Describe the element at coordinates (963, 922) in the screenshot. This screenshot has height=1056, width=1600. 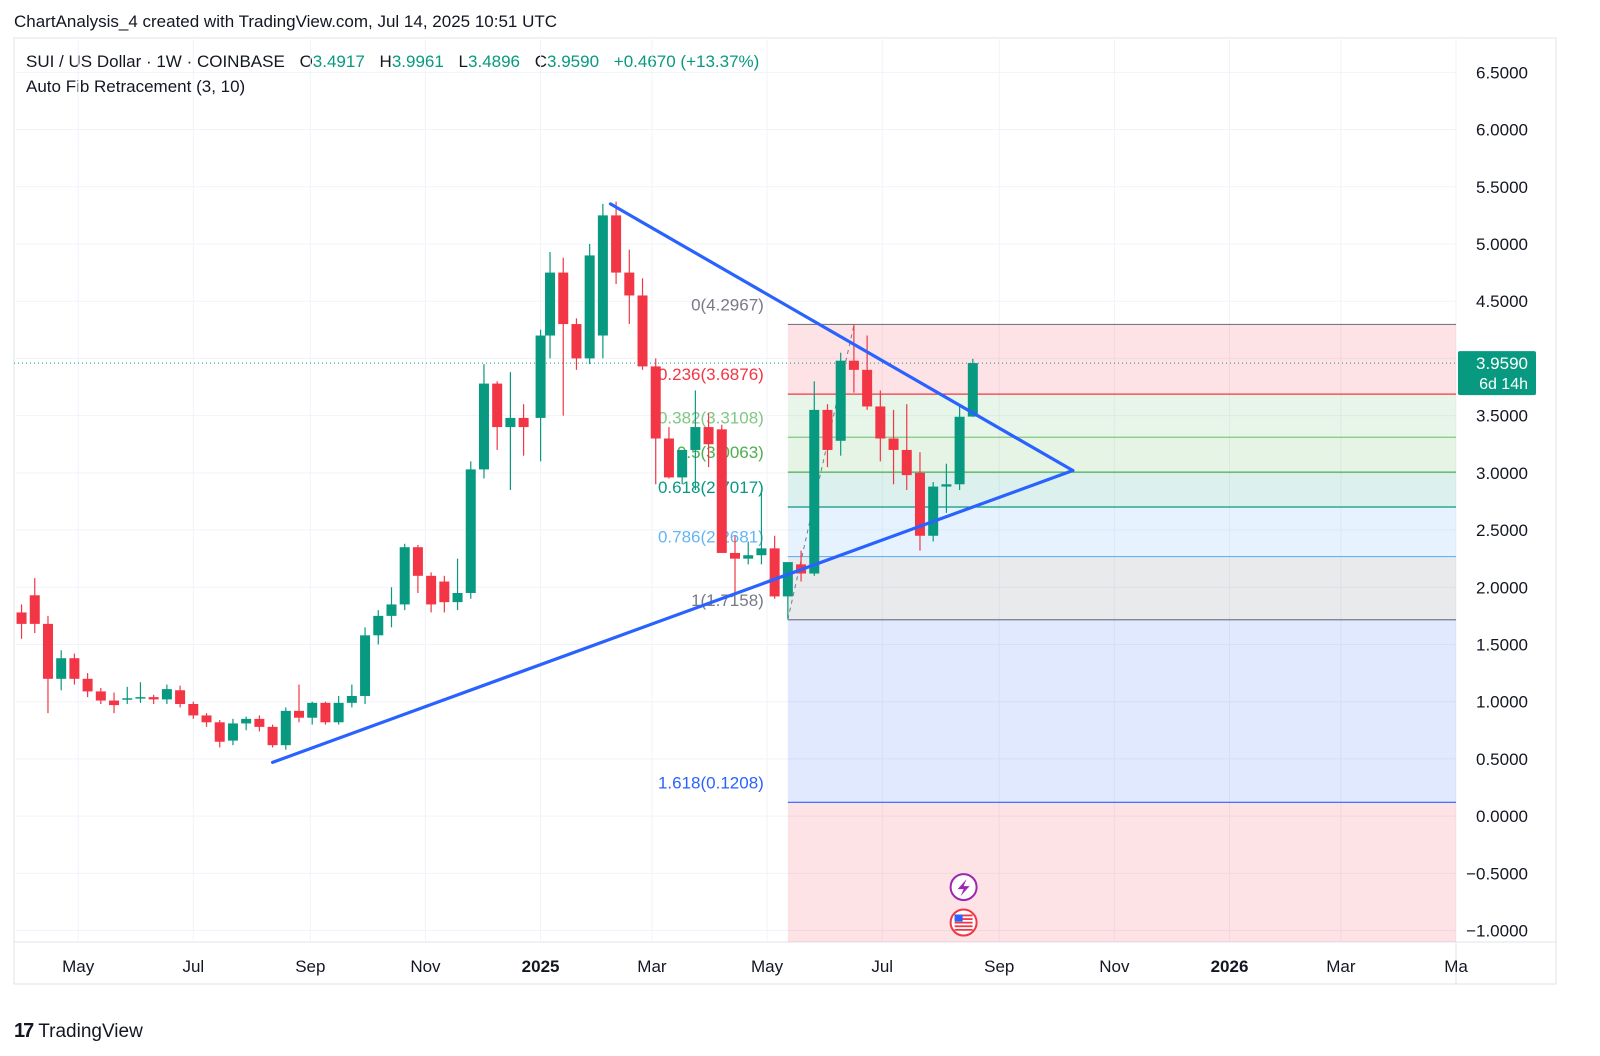
I see `us-flag-icon` at that location.